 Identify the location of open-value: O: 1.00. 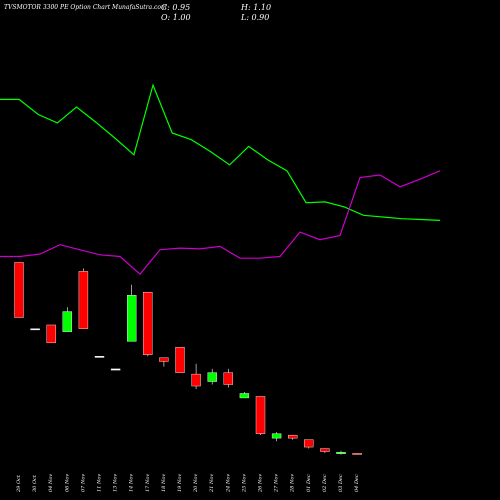
(176, 17).